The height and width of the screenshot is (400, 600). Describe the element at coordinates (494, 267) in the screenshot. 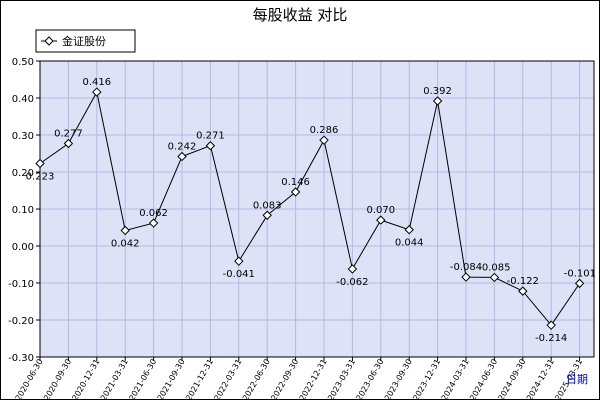

I see `data-label: -0.085` at that location.